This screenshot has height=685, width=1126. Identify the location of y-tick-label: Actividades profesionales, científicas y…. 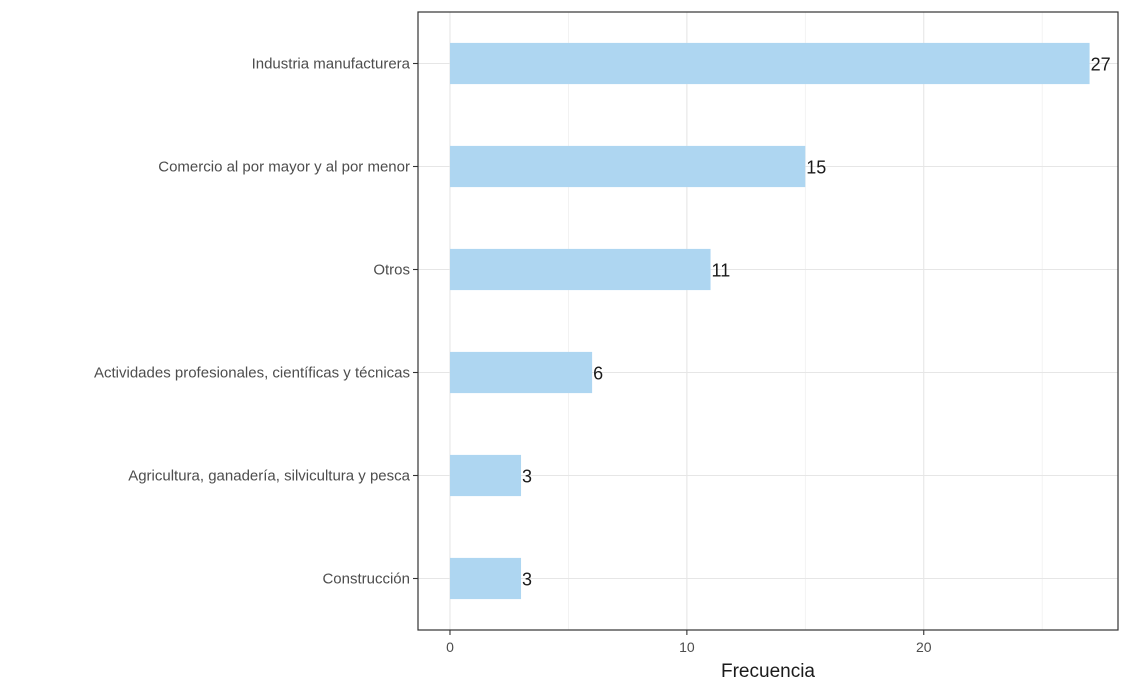
(252, 373).